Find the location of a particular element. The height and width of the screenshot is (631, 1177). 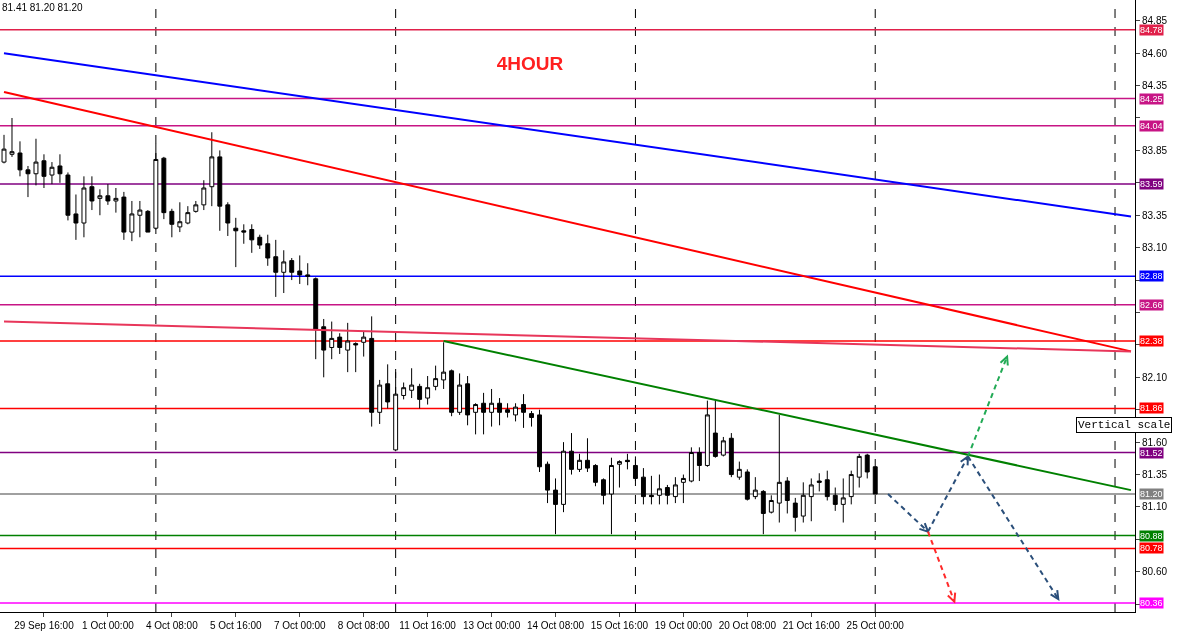

ref-line-label: 81.52 is located at coordinates (1151, 453).